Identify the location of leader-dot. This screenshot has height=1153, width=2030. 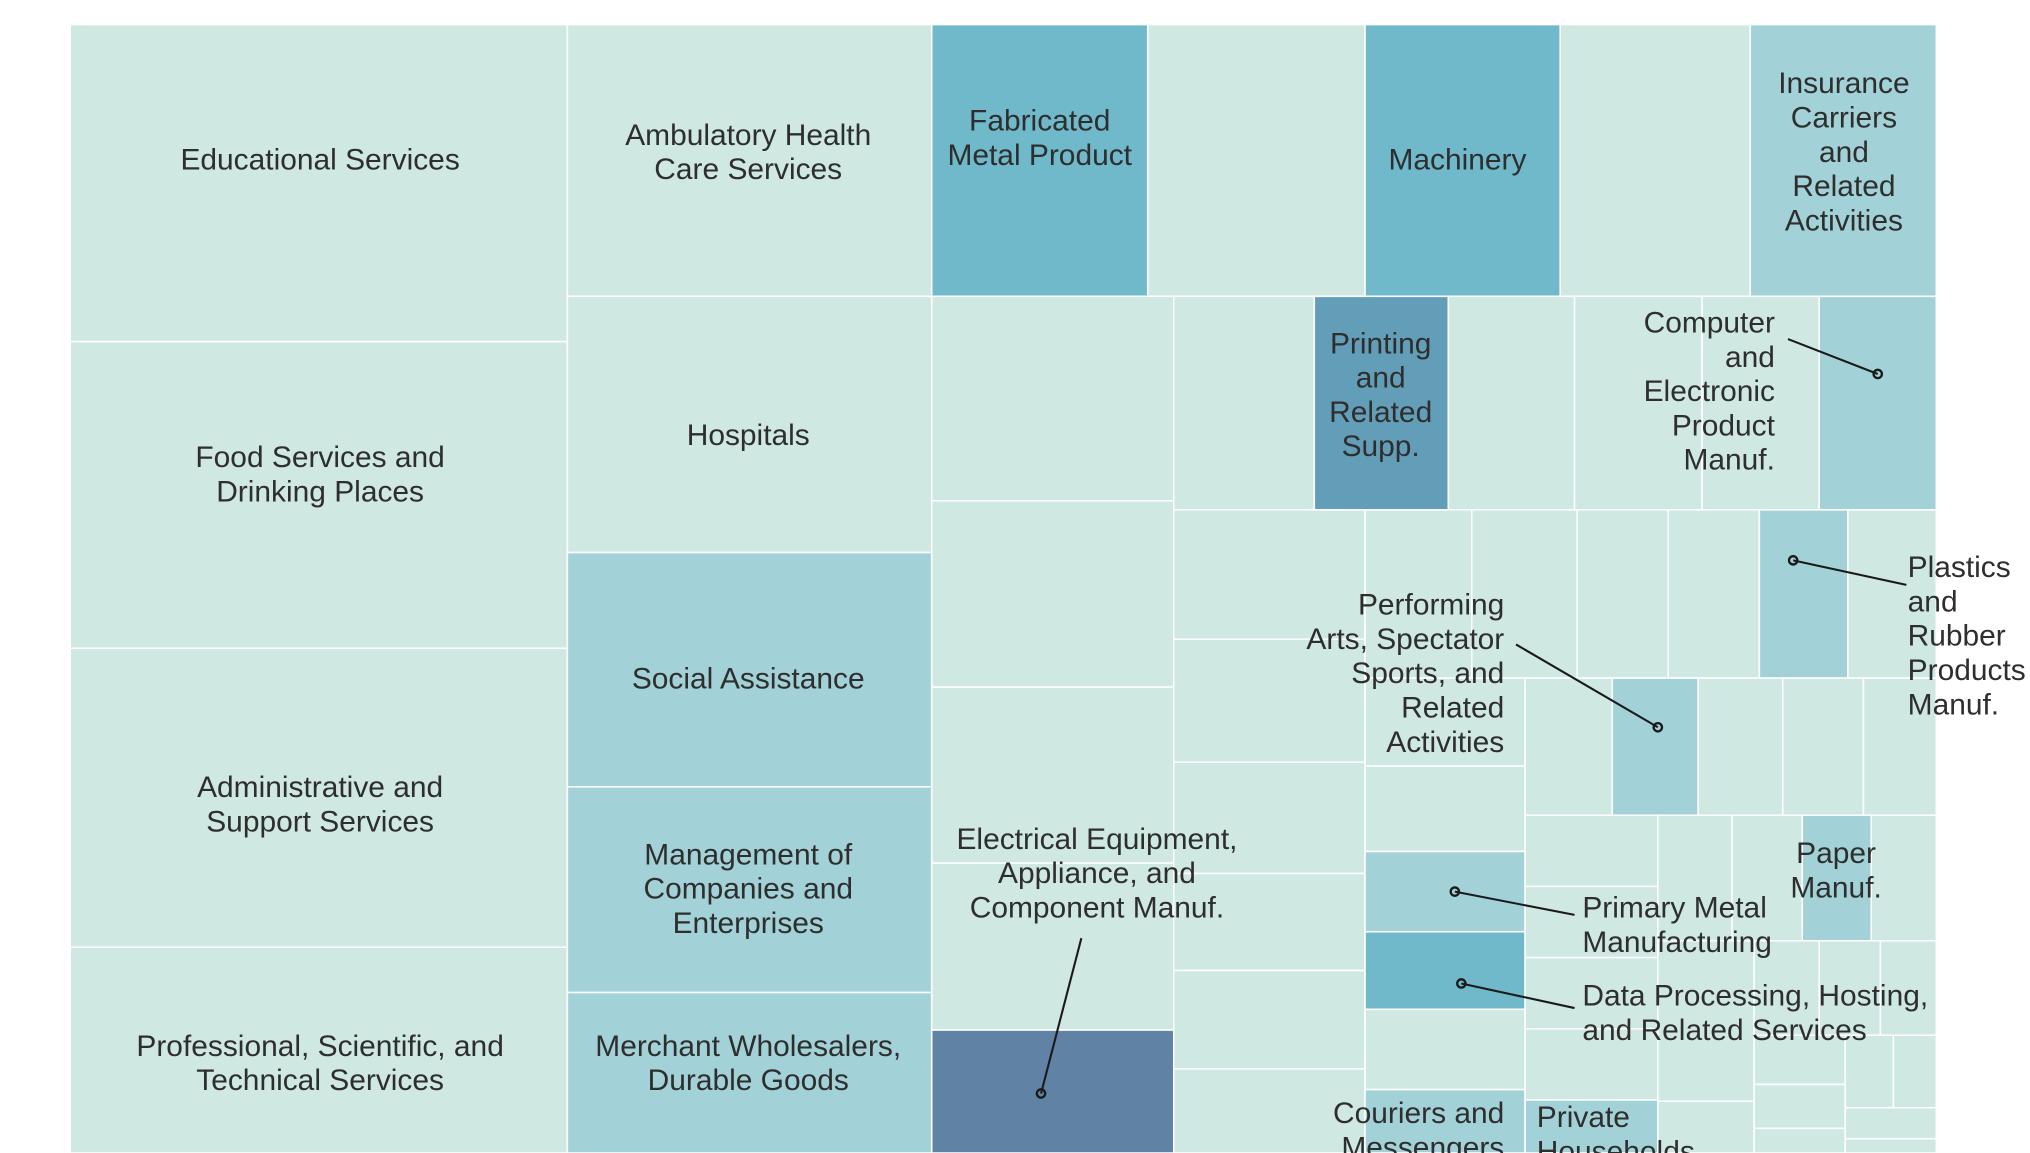
(1041, 1093).